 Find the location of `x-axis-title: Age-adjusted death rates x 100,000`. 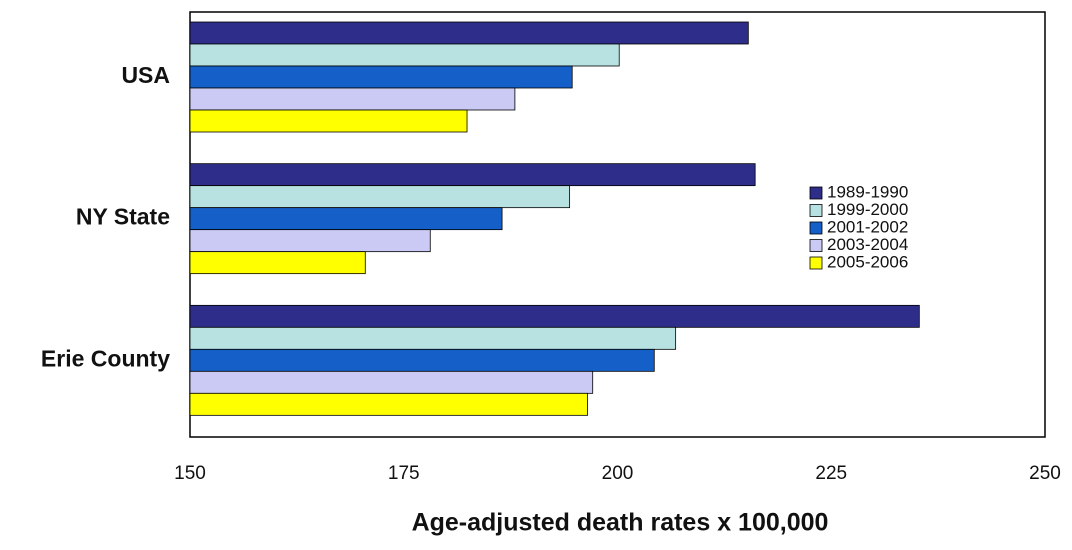

x-axis-title: Age-adjusted death rates x 100,000 is located at coordinates (620, 523).